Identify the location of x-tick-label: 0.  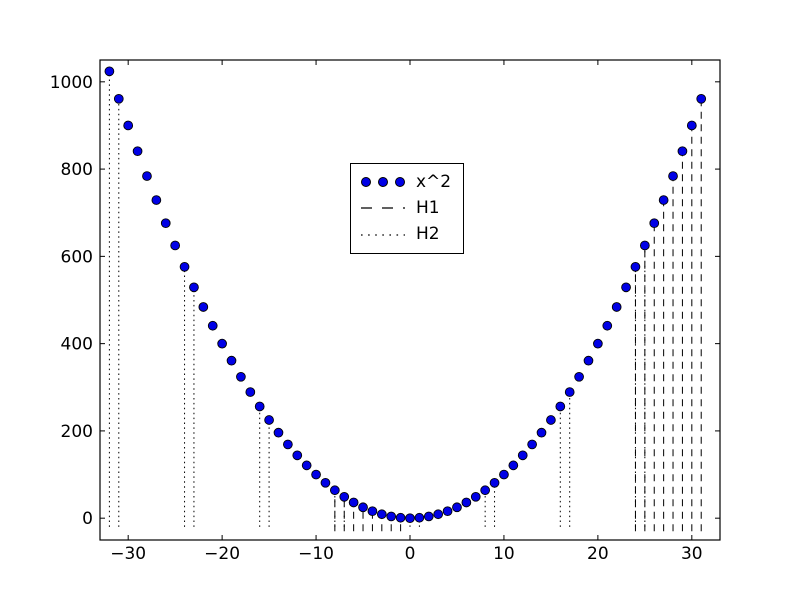
(410, 554).